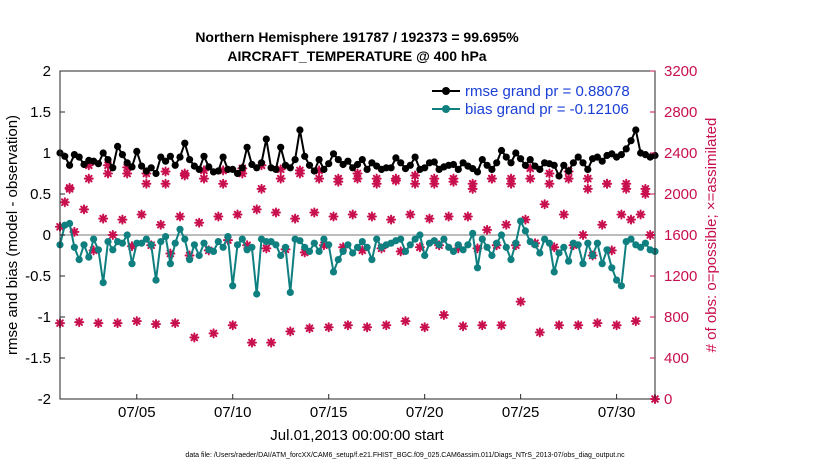 The image size is (830, 470). I want to click on y-right-tick-label: 2000, so click(680, 194).